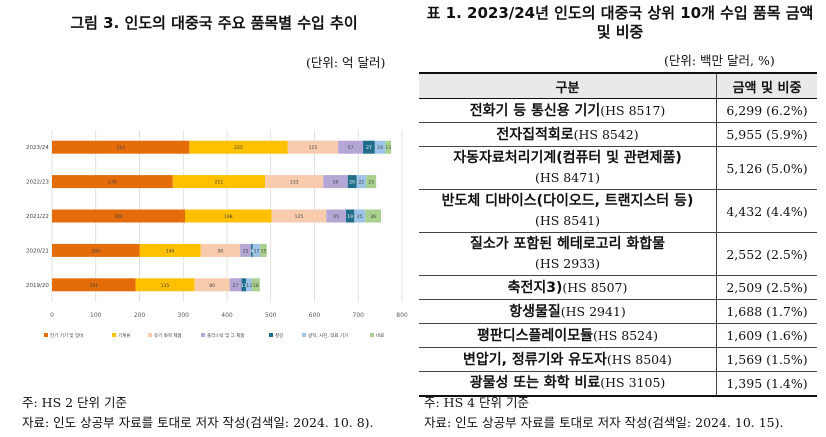 The height and width of the screenshot is (437, 826). What do you see at coordinates (535, 110) in the screenshot?
I see `item-name: 전화기 등 통신용 기기` at bounding box center [535, 110].